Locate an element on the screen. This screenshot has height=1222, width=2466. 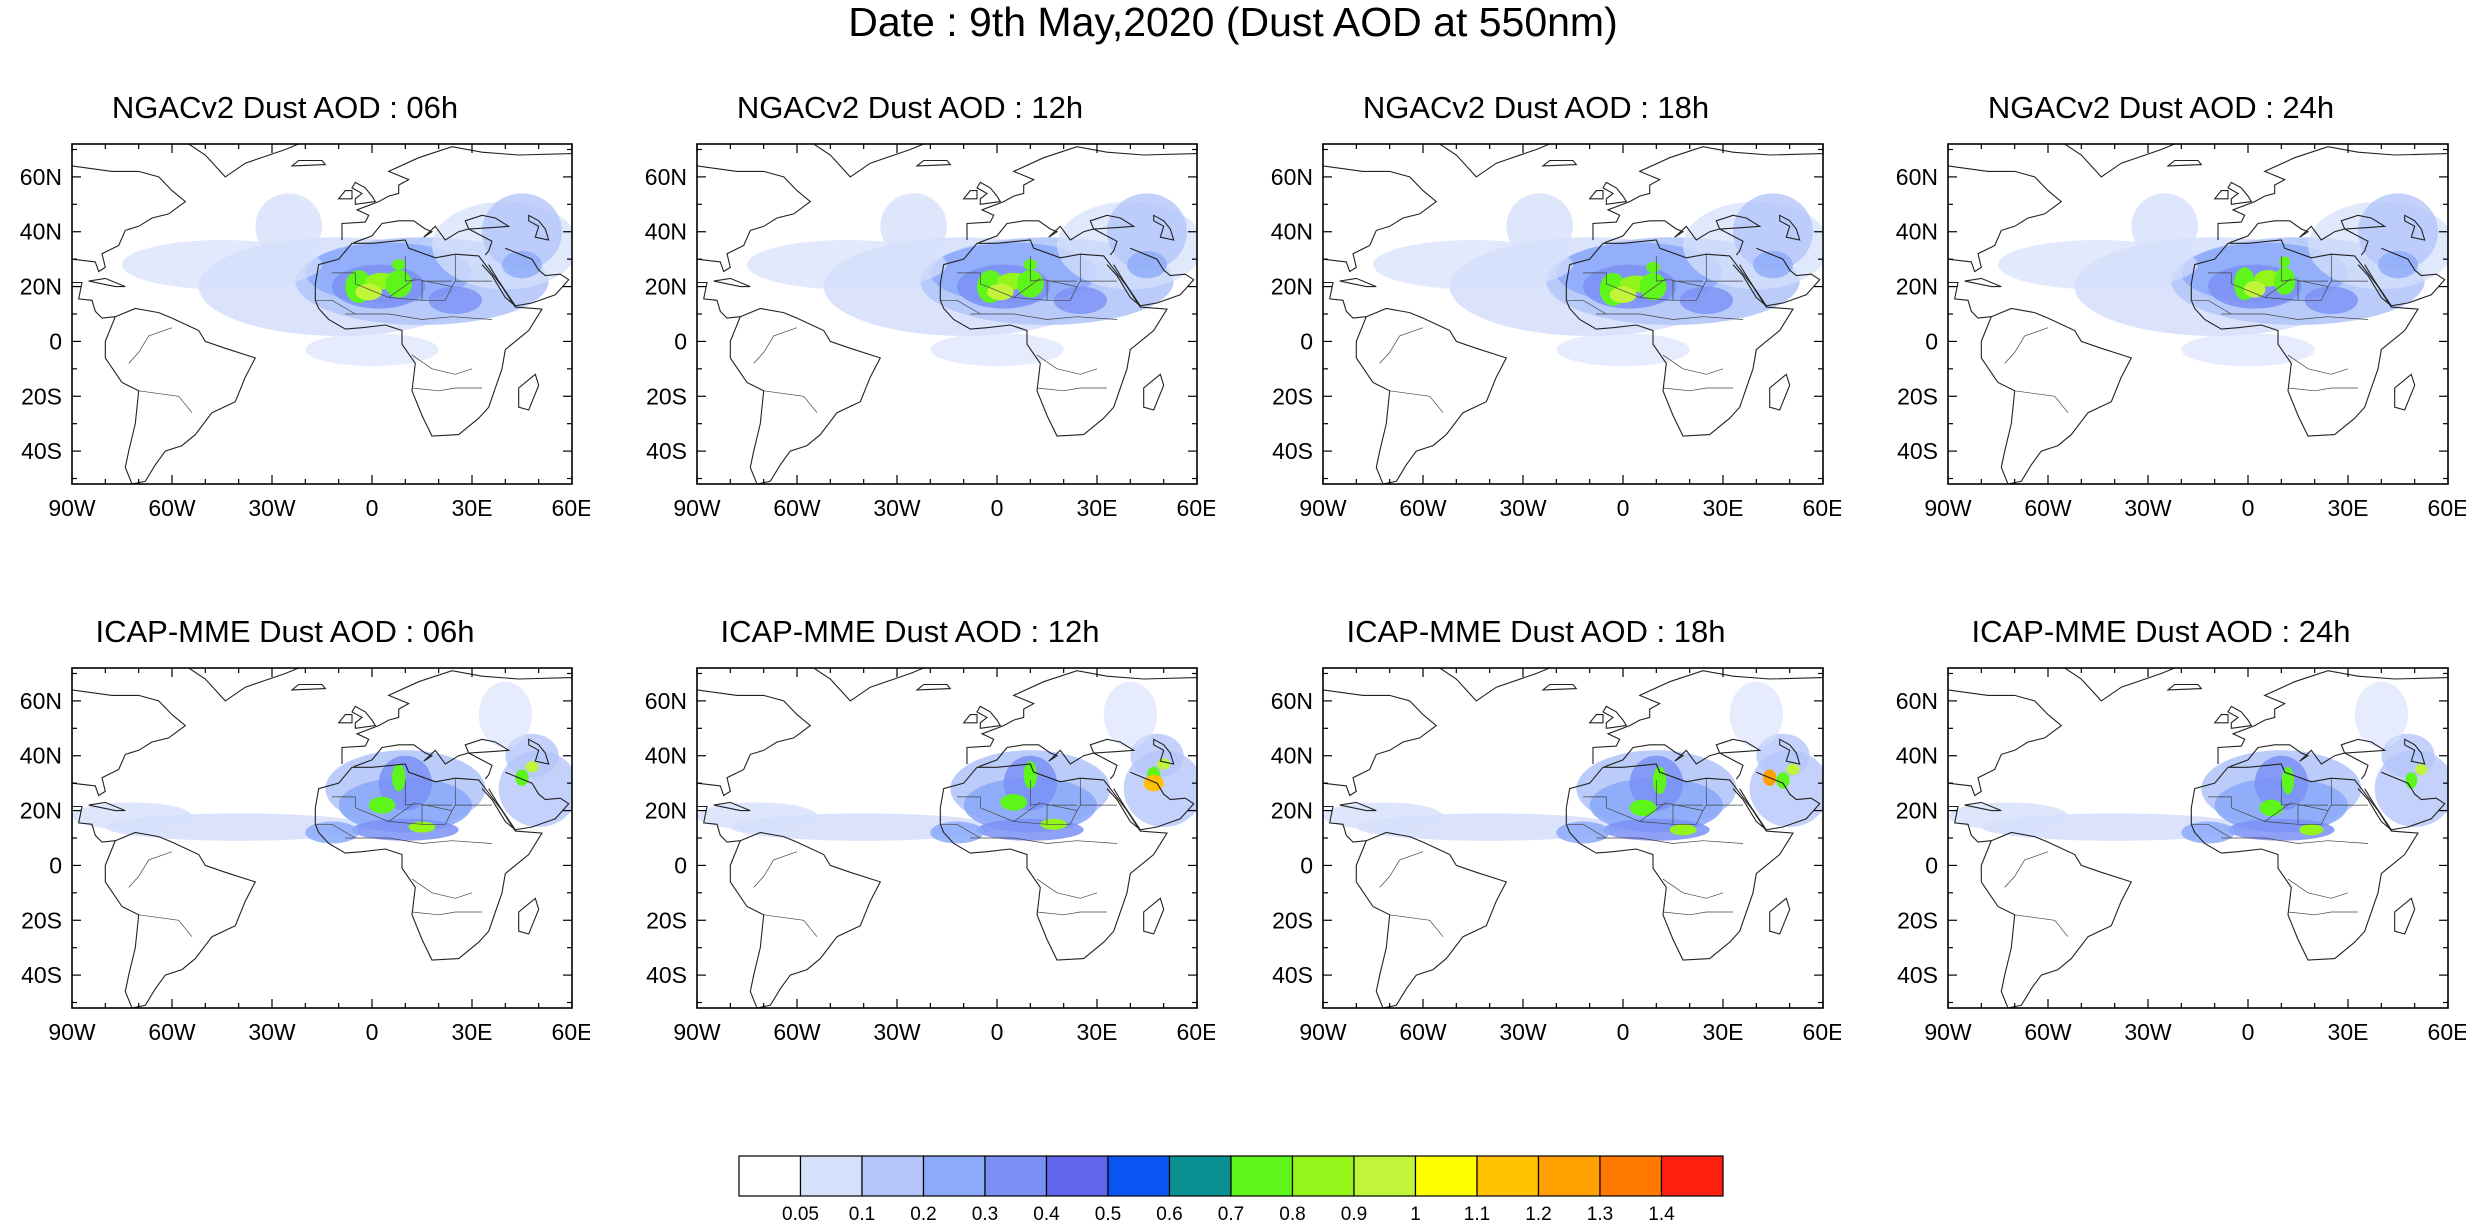
colorbar-label: 0.3 is located at coordinates (985, 1213).